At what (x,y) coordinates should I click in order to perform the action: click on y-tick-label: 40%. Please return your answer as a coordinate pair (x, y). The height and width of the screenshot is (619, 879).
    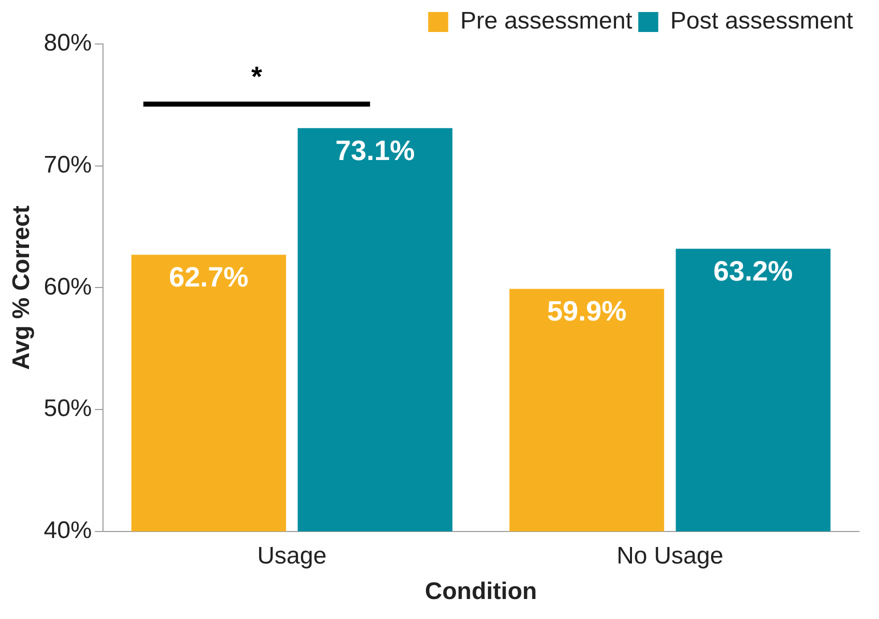
    Looking at the image, I should click on (68, 530).